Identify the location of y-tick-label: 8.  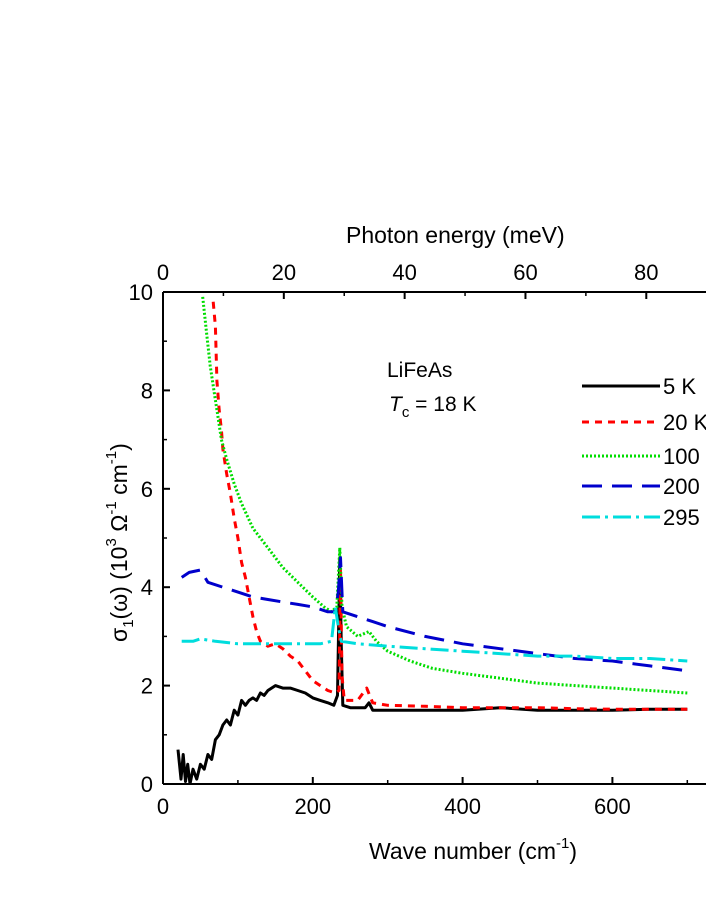
(147, 390).